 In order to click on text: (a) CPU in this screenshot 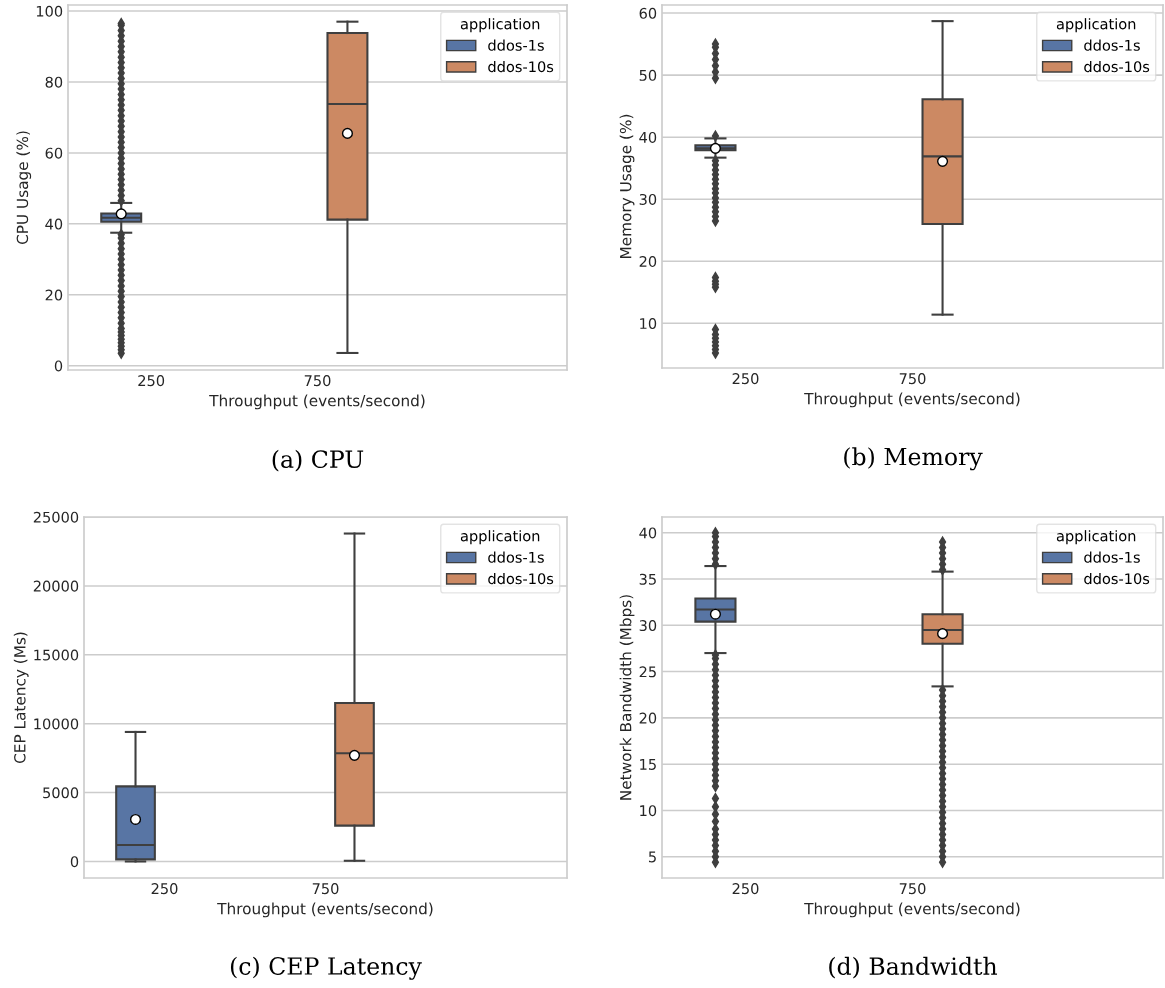, I will do `click(318, 460)`.